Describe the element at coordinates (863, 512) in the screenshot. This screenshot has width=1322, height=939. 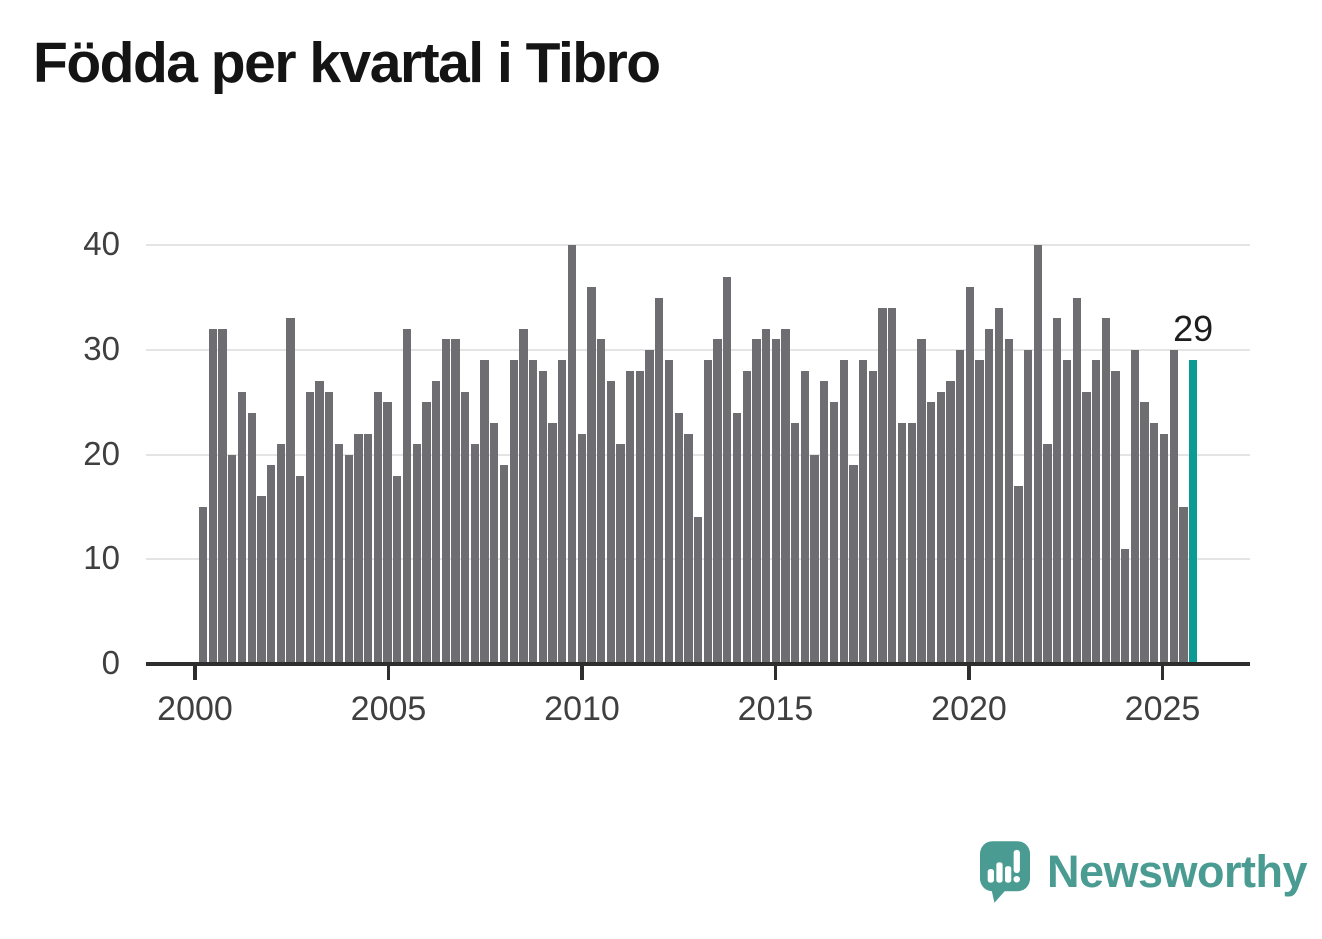
I see `bar-2017Q1` at that location.